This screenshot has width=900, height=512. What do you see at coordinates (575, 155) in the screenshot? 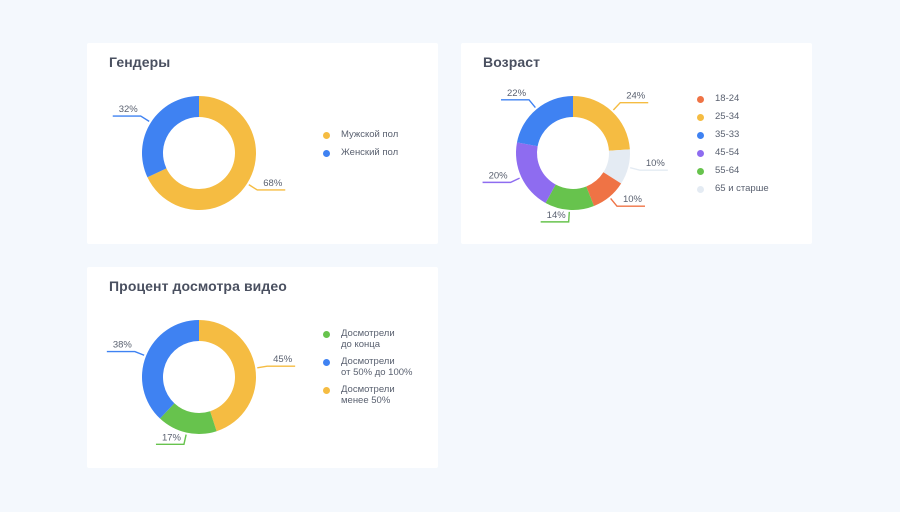
I see `age-donut-chart: 24% 10% 10% 14% 20% 22%` at bounding box center [575, 155].